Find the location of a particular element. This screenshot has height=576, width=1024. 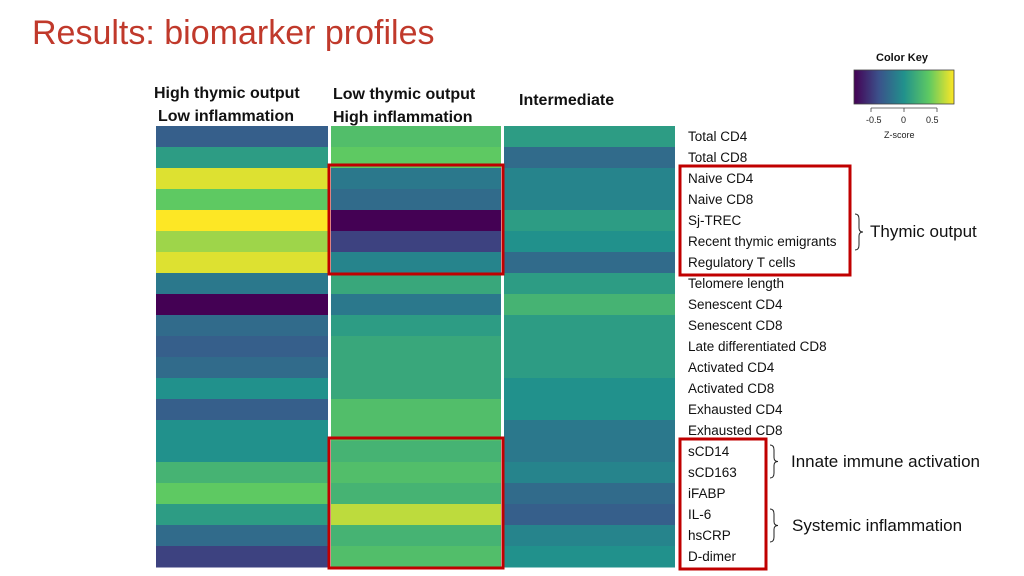

slide-title: Results: biomarker profiles is located at coordinates (233, 33).